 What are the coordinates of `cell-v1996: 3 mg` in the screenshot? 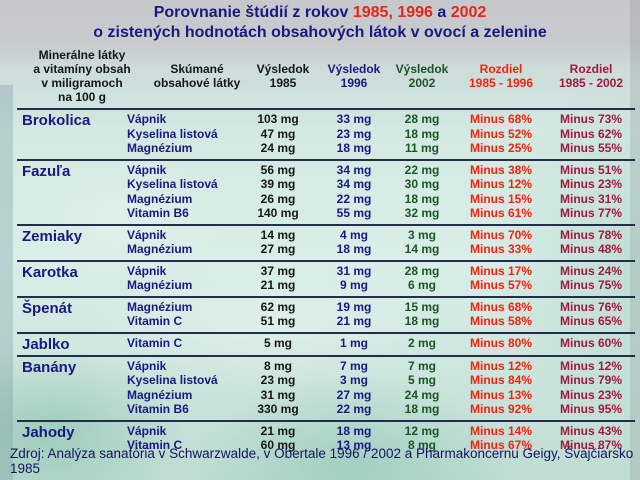 It's located at (353, 380).